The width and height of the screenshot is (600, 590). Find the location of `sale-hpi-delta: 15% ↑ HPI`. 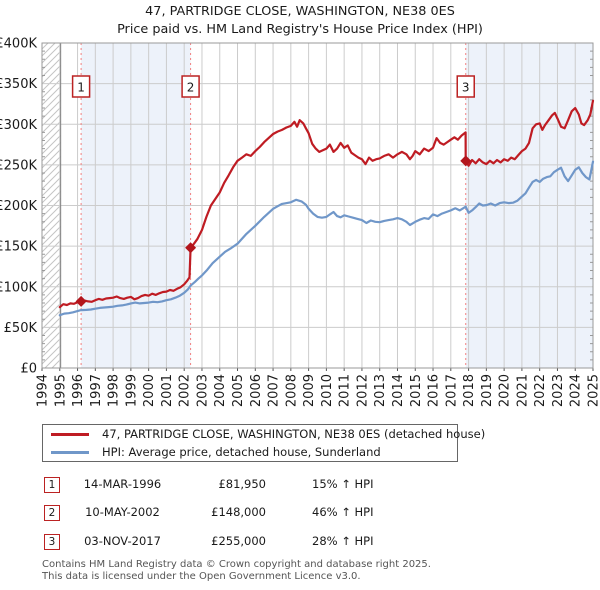

sale-hpi-delta: 15% ↑ HPI is located at coordinates (343, 484).